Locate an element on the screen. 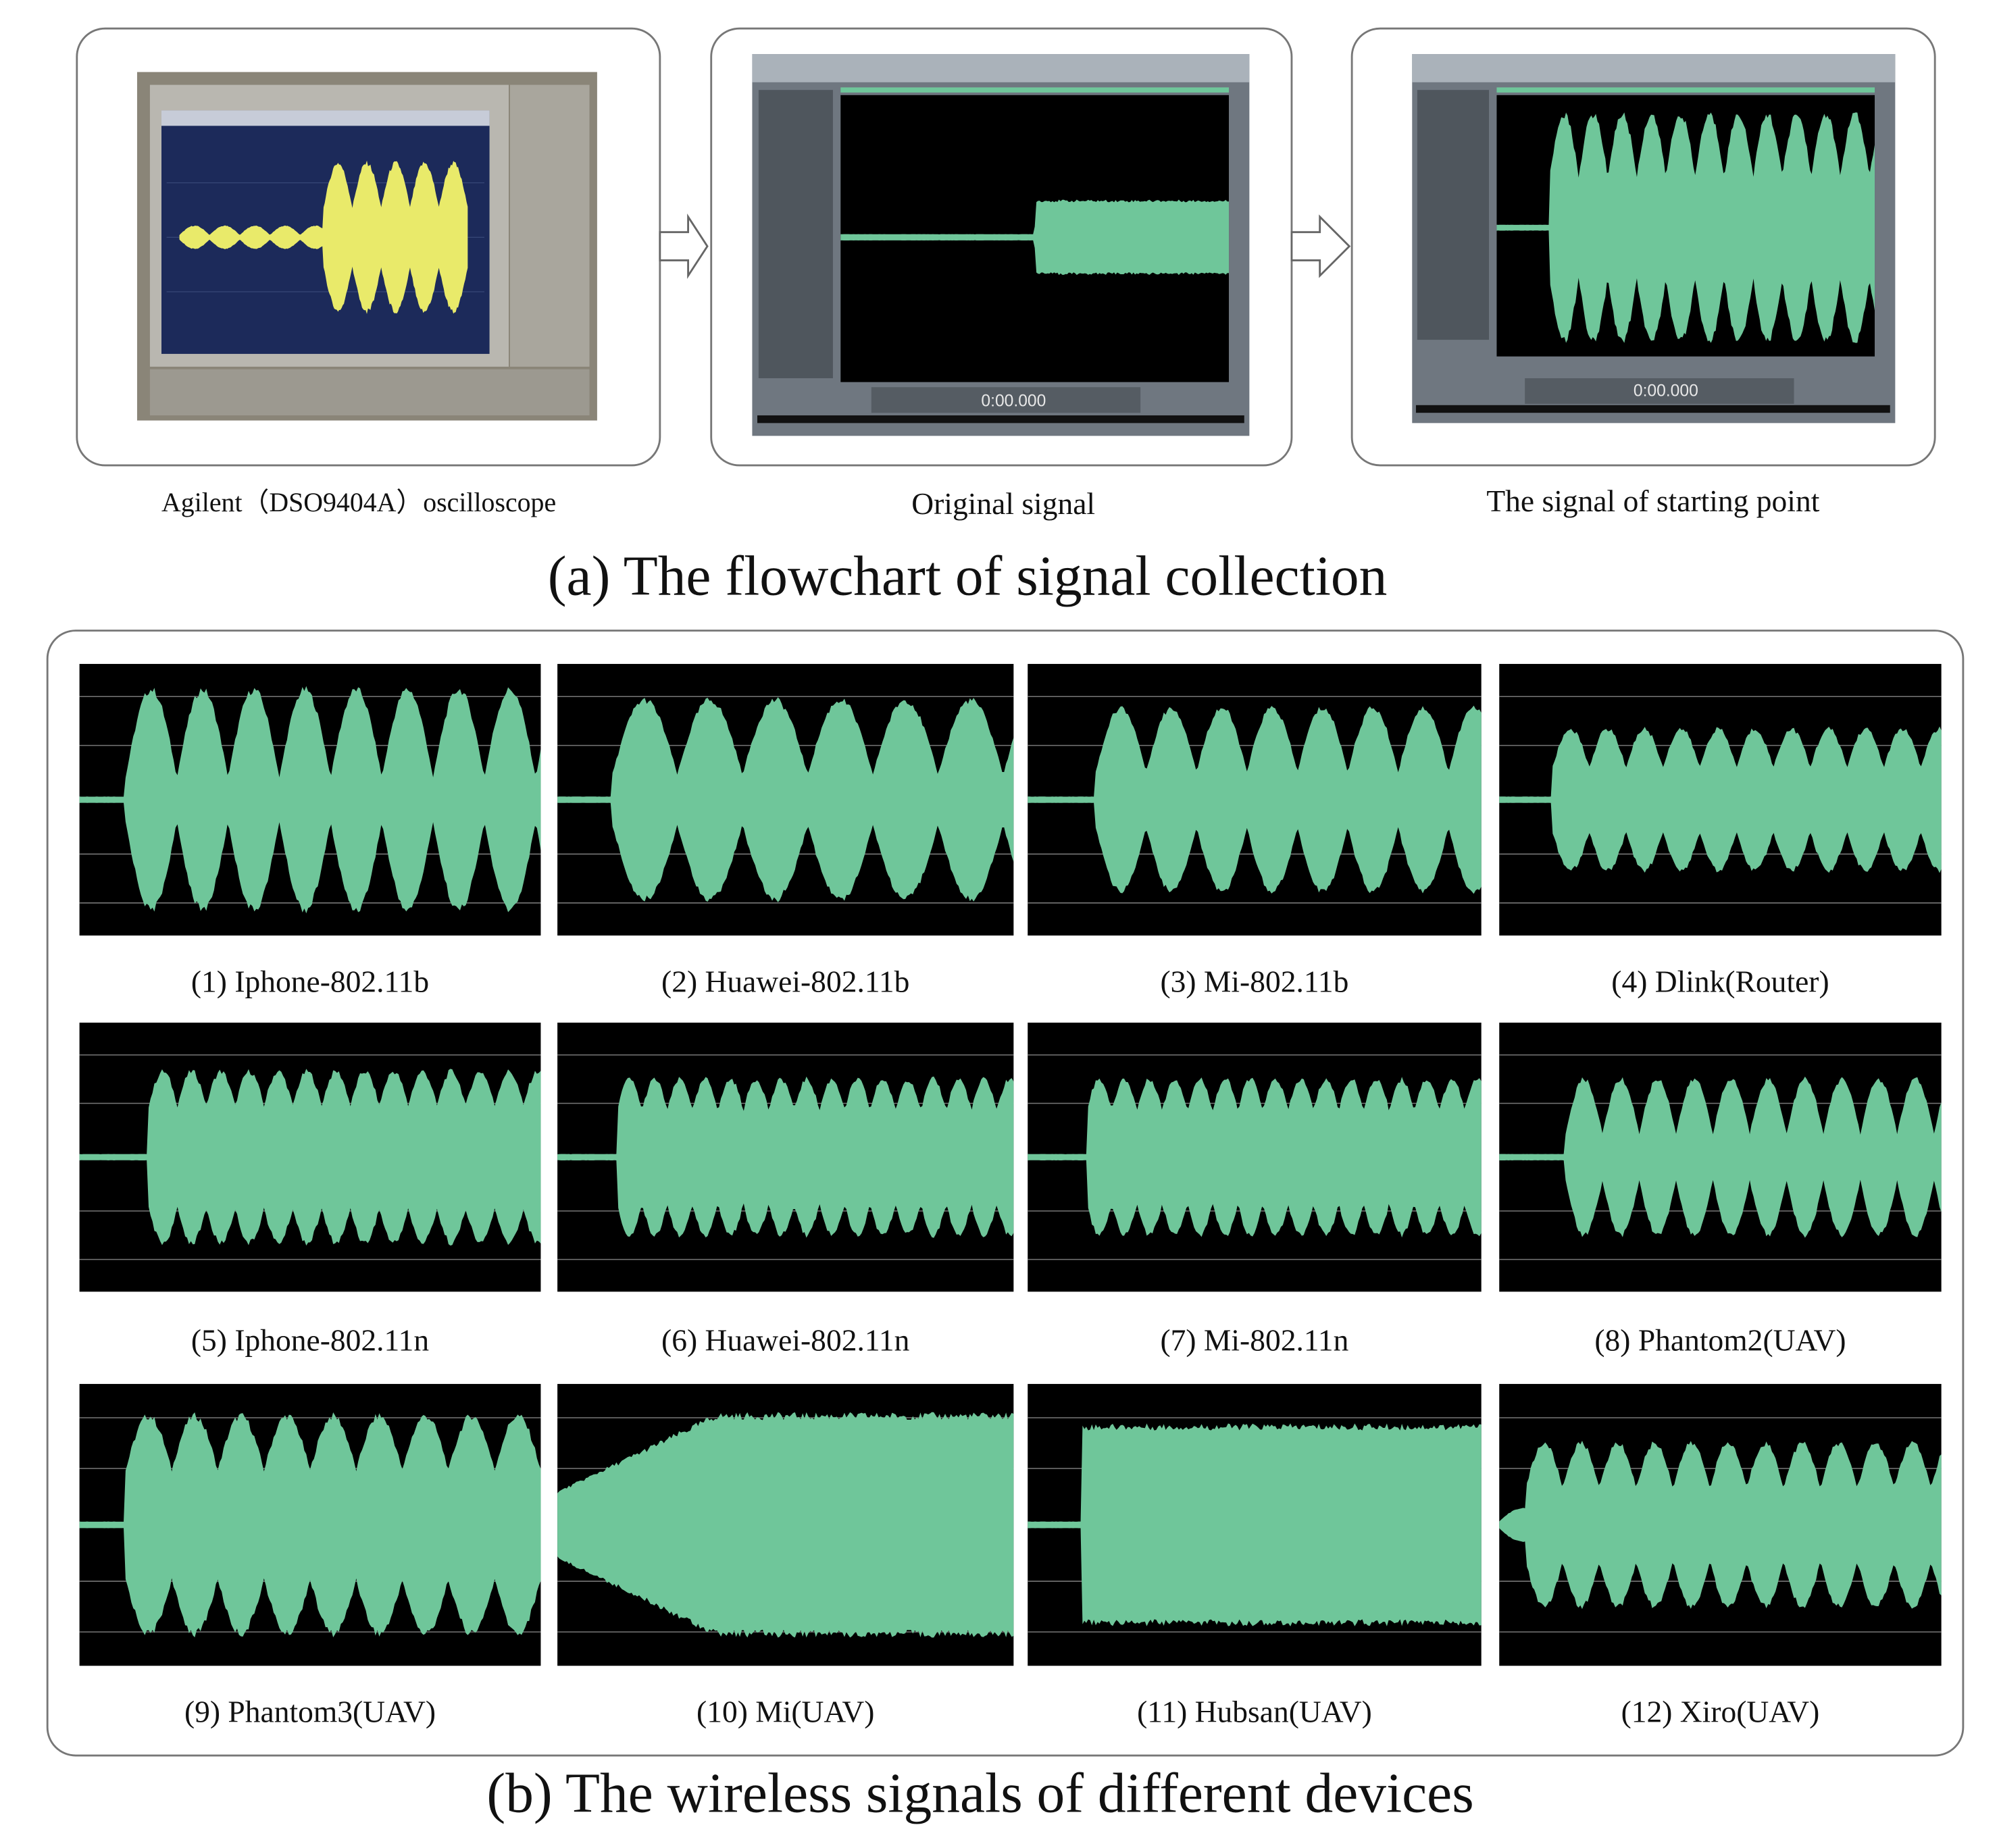 This screenshot has width=1999, height=1848. oscilloscope-photo is located at coordinates (366, 246).